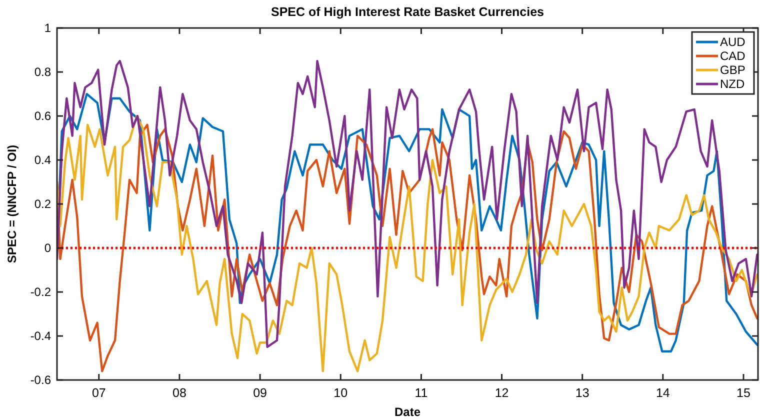 The width and height of the screenshot is (760, 420). Describe the element at coordinates (260, 393) in the screenshot. I see `x-tick-label: 09` at that location.